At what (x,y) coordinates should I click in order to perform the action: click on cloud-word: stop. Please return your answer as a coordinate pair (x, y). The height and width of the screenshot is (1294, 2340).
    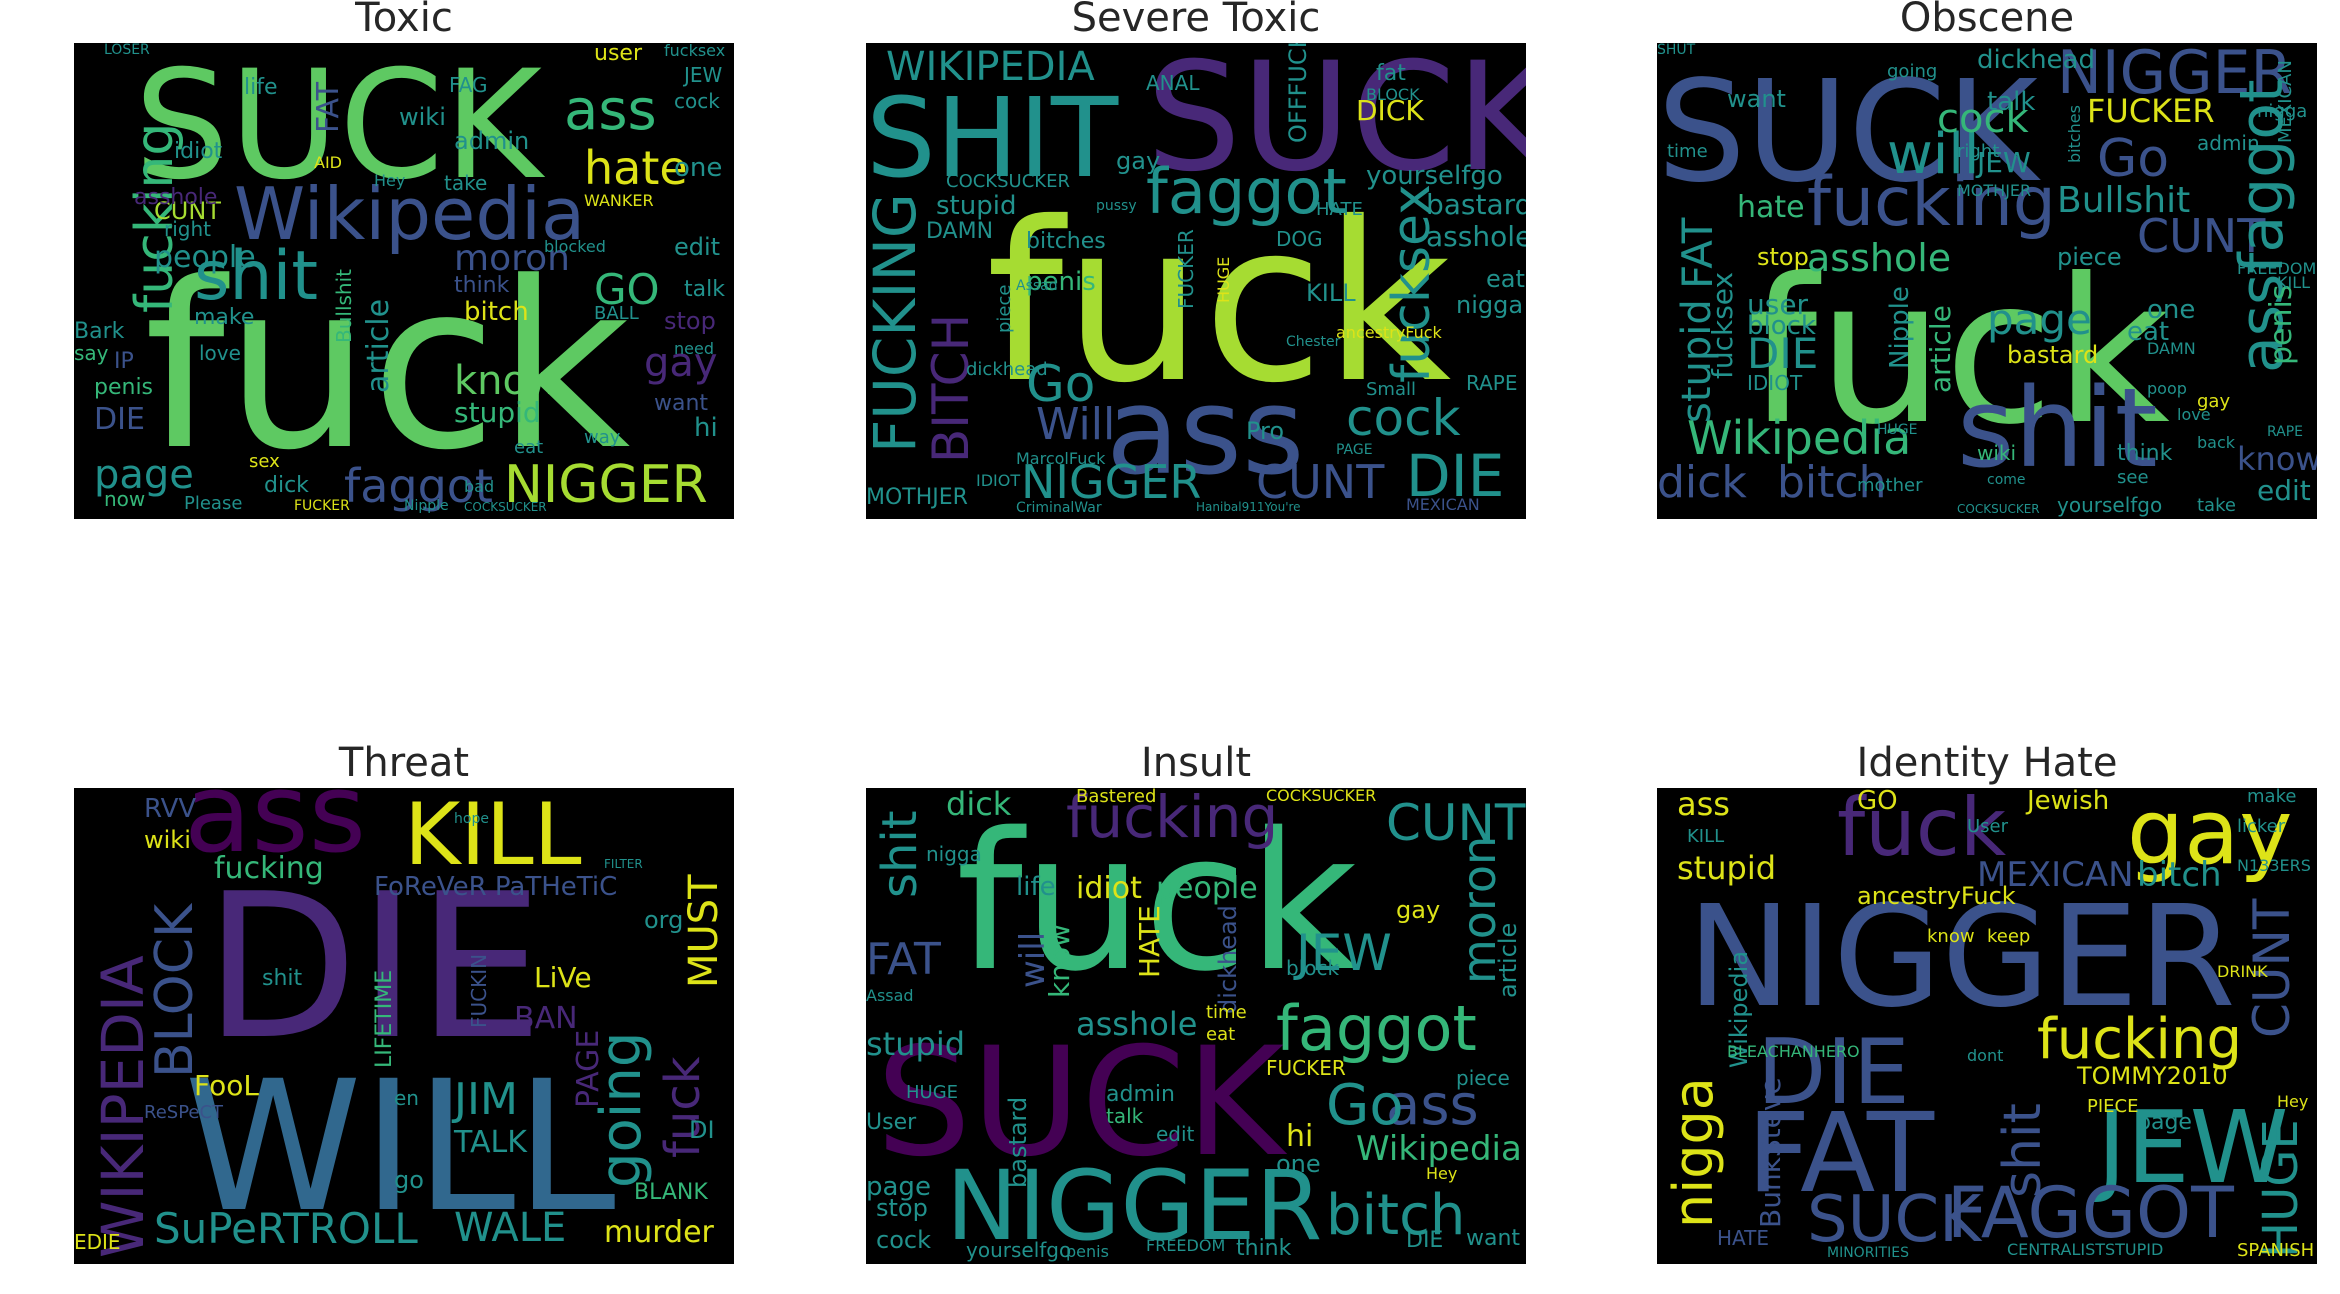
    Looking at the image, I should click on (1783, 257).